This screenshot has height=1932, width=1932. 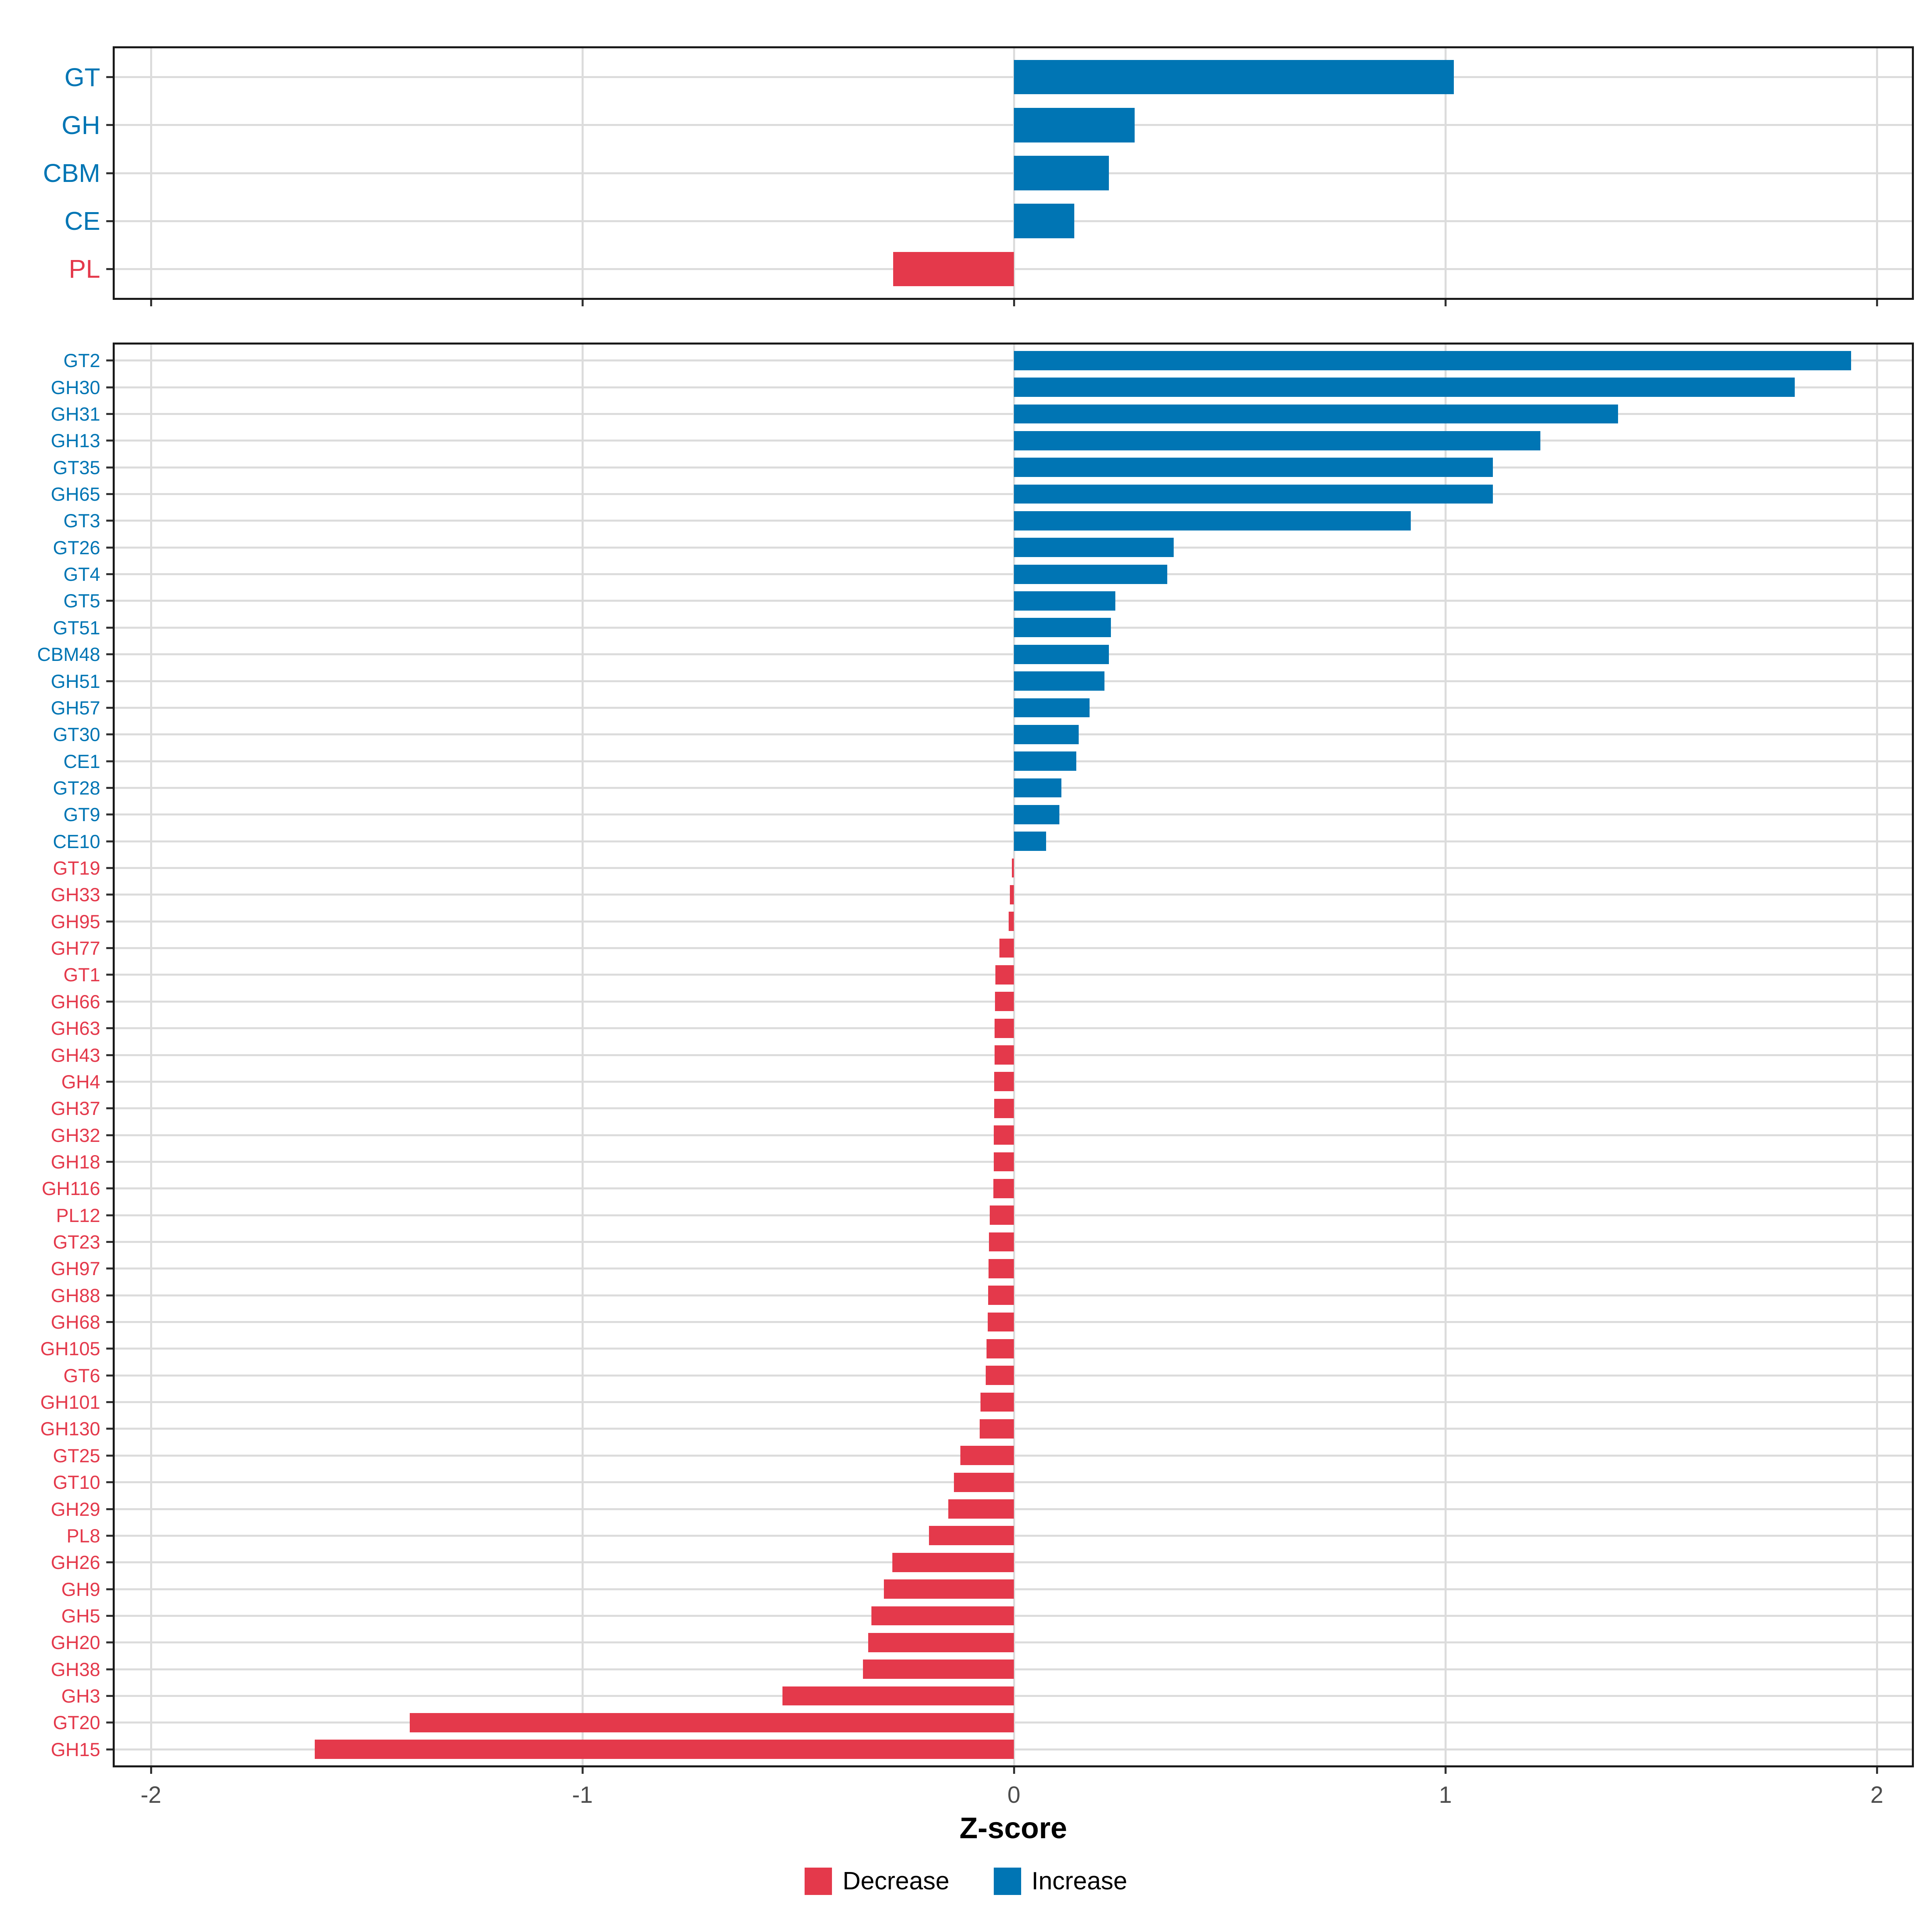 I want to click on y-tick-GH5, so click(x=109, y=1615).